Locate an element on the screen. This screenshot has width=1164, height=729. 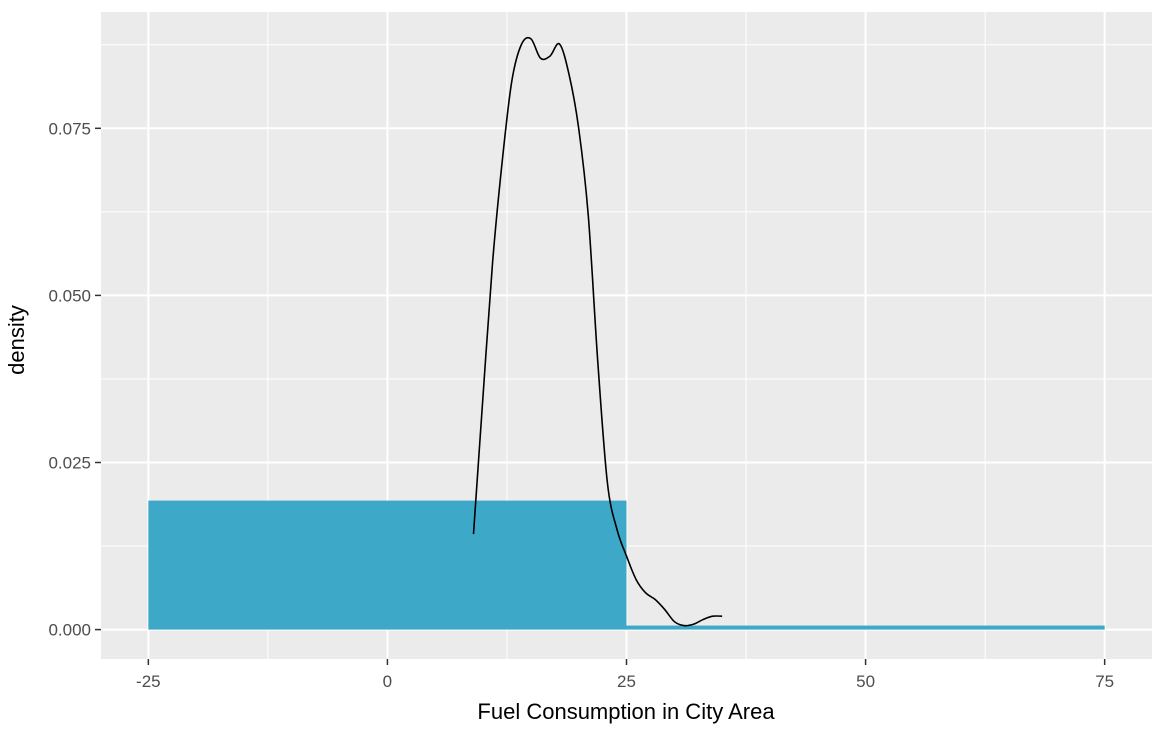
y-tick-label: 0.025 is located at coordinates (69, 462).